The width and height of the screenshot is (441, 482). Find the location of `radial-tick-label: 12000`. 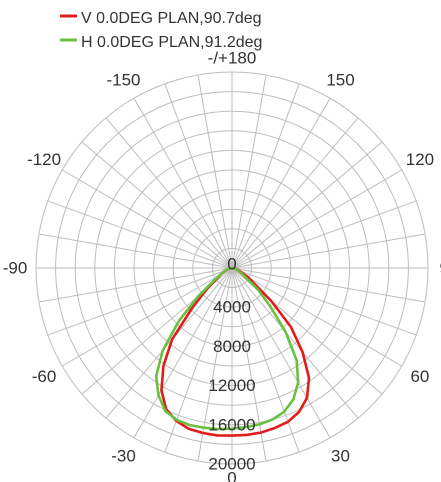

radial-tick-label: 12000 is located at coordinates (231, 385).